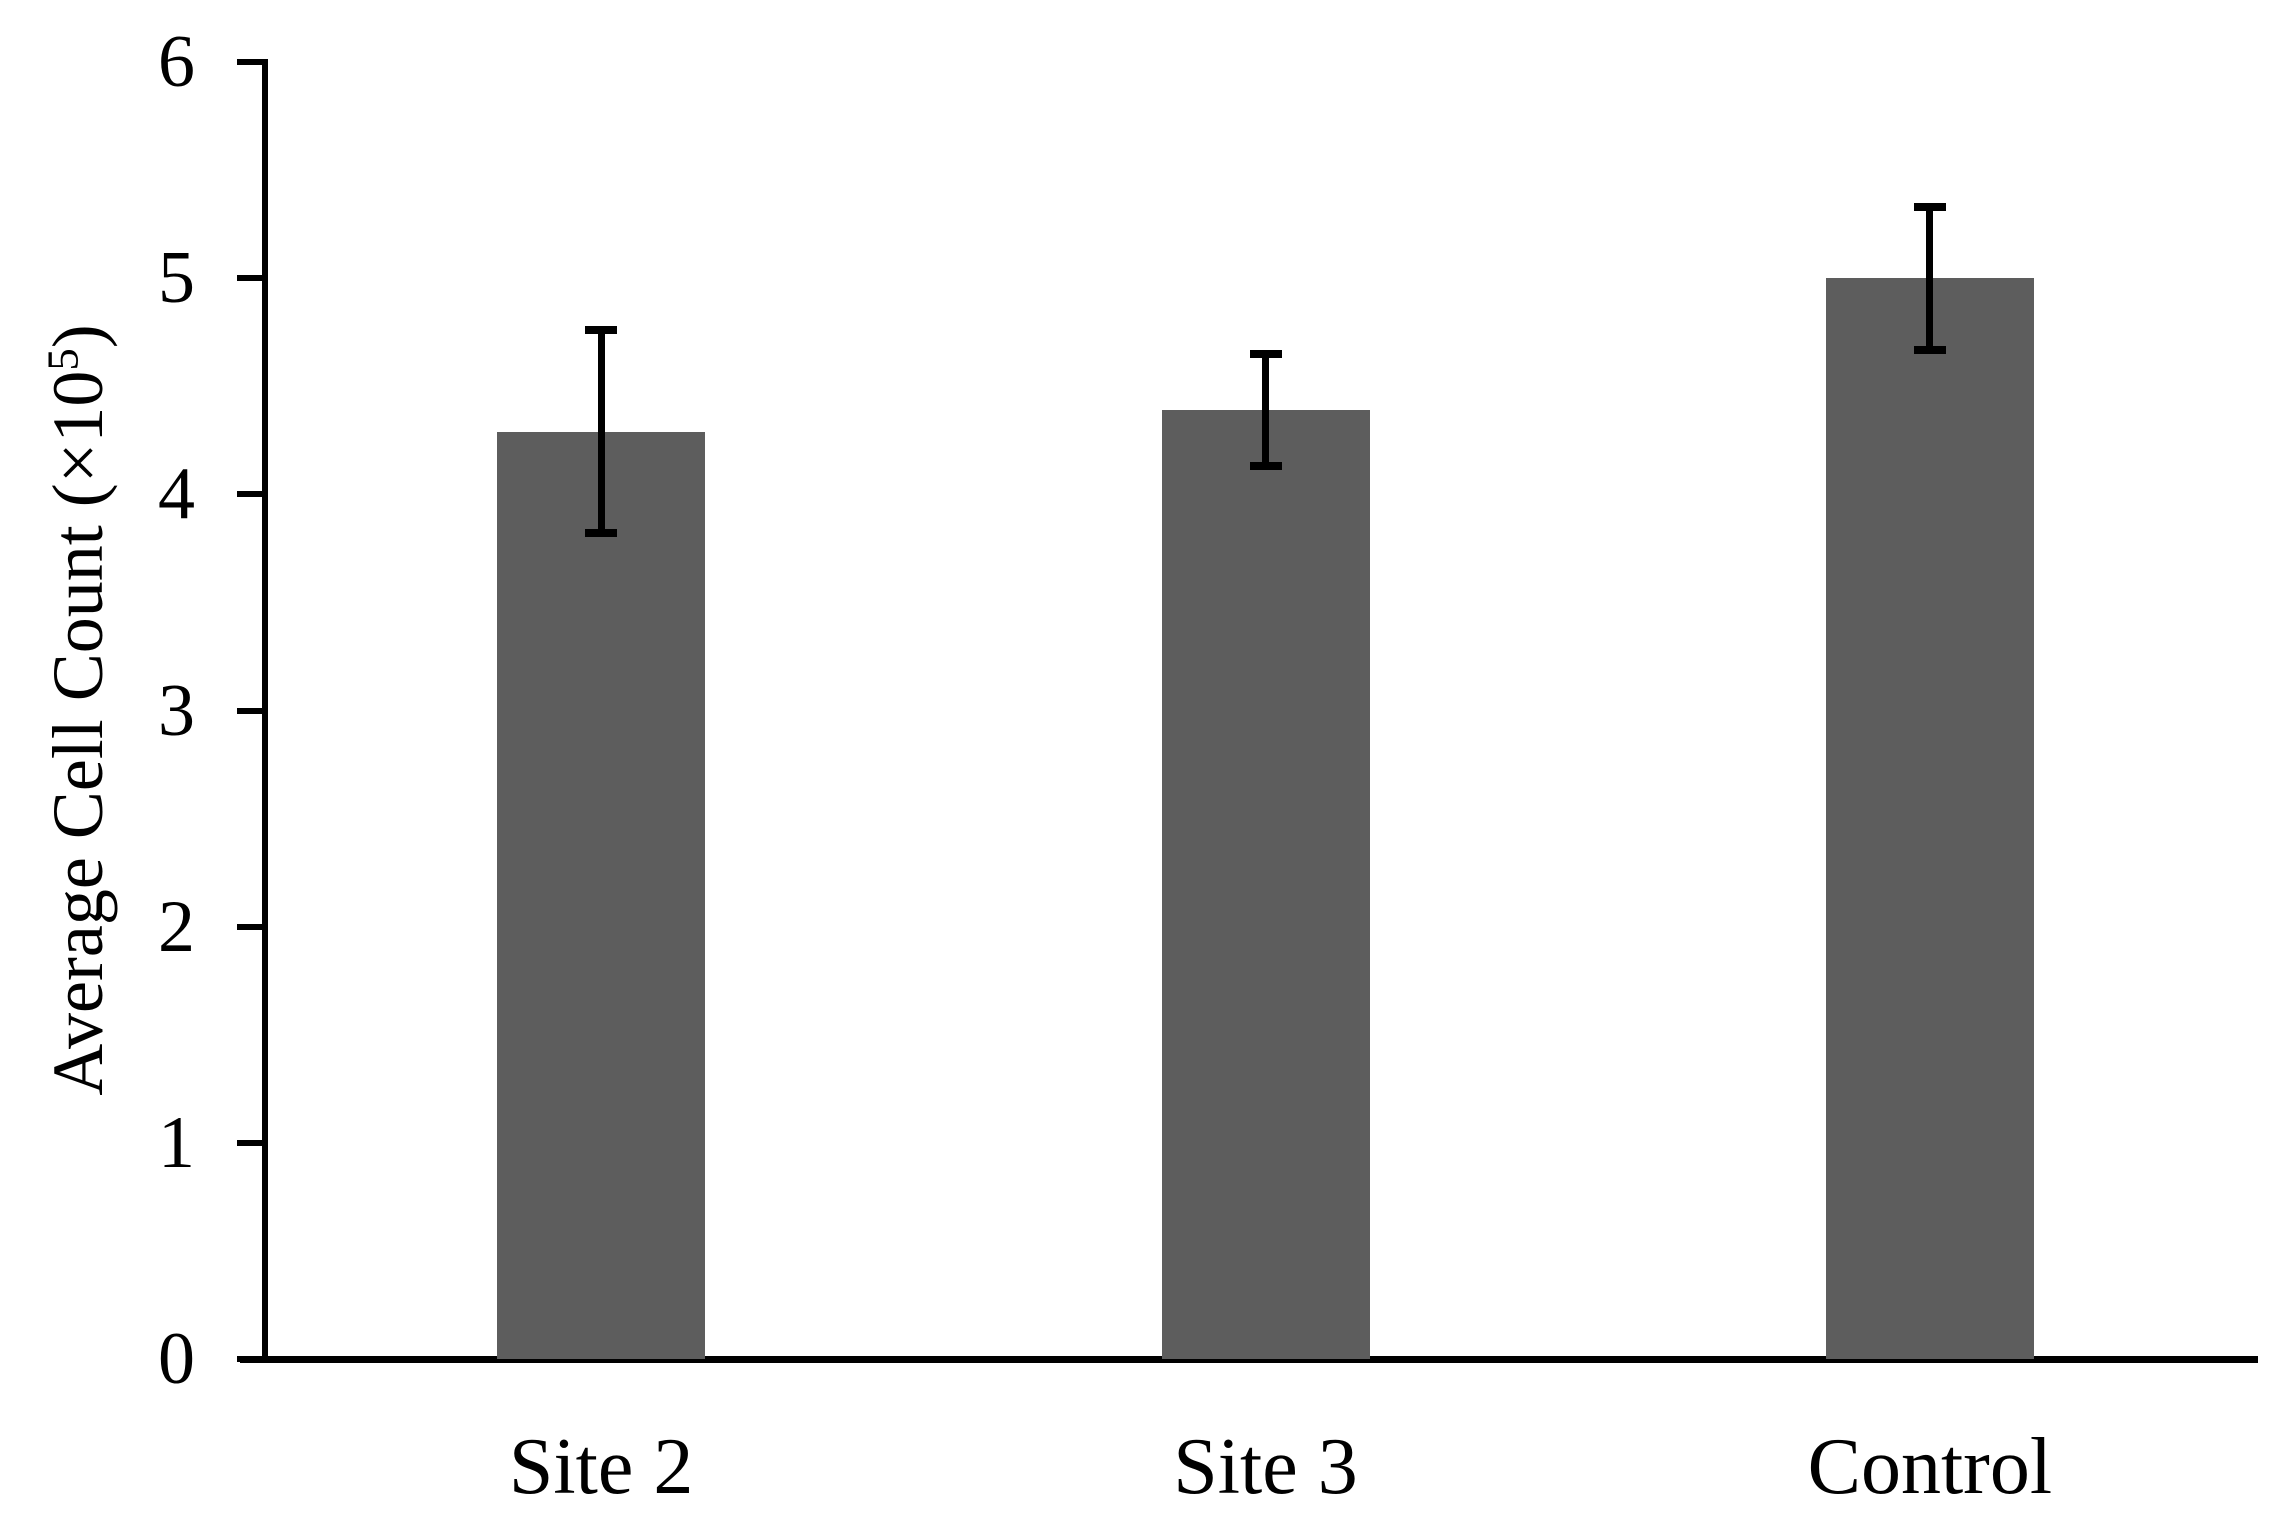 The image size is (2277, 1531). Describe the element at coordinates (1930, 1467) in the screenshot. I see `x-category-label: Control` at that location.